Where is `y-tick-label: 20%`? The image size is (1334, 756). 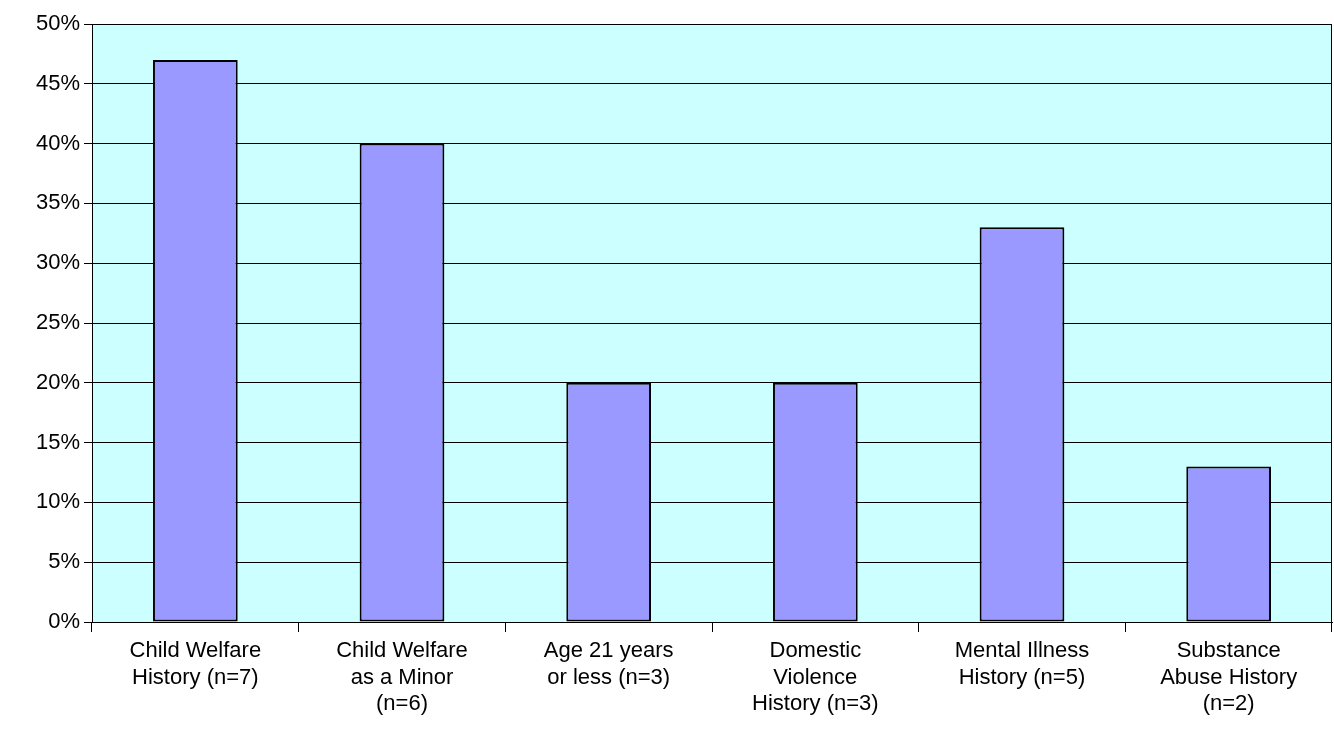
y-tick-label: 20% is located at coordinates (57, 381).